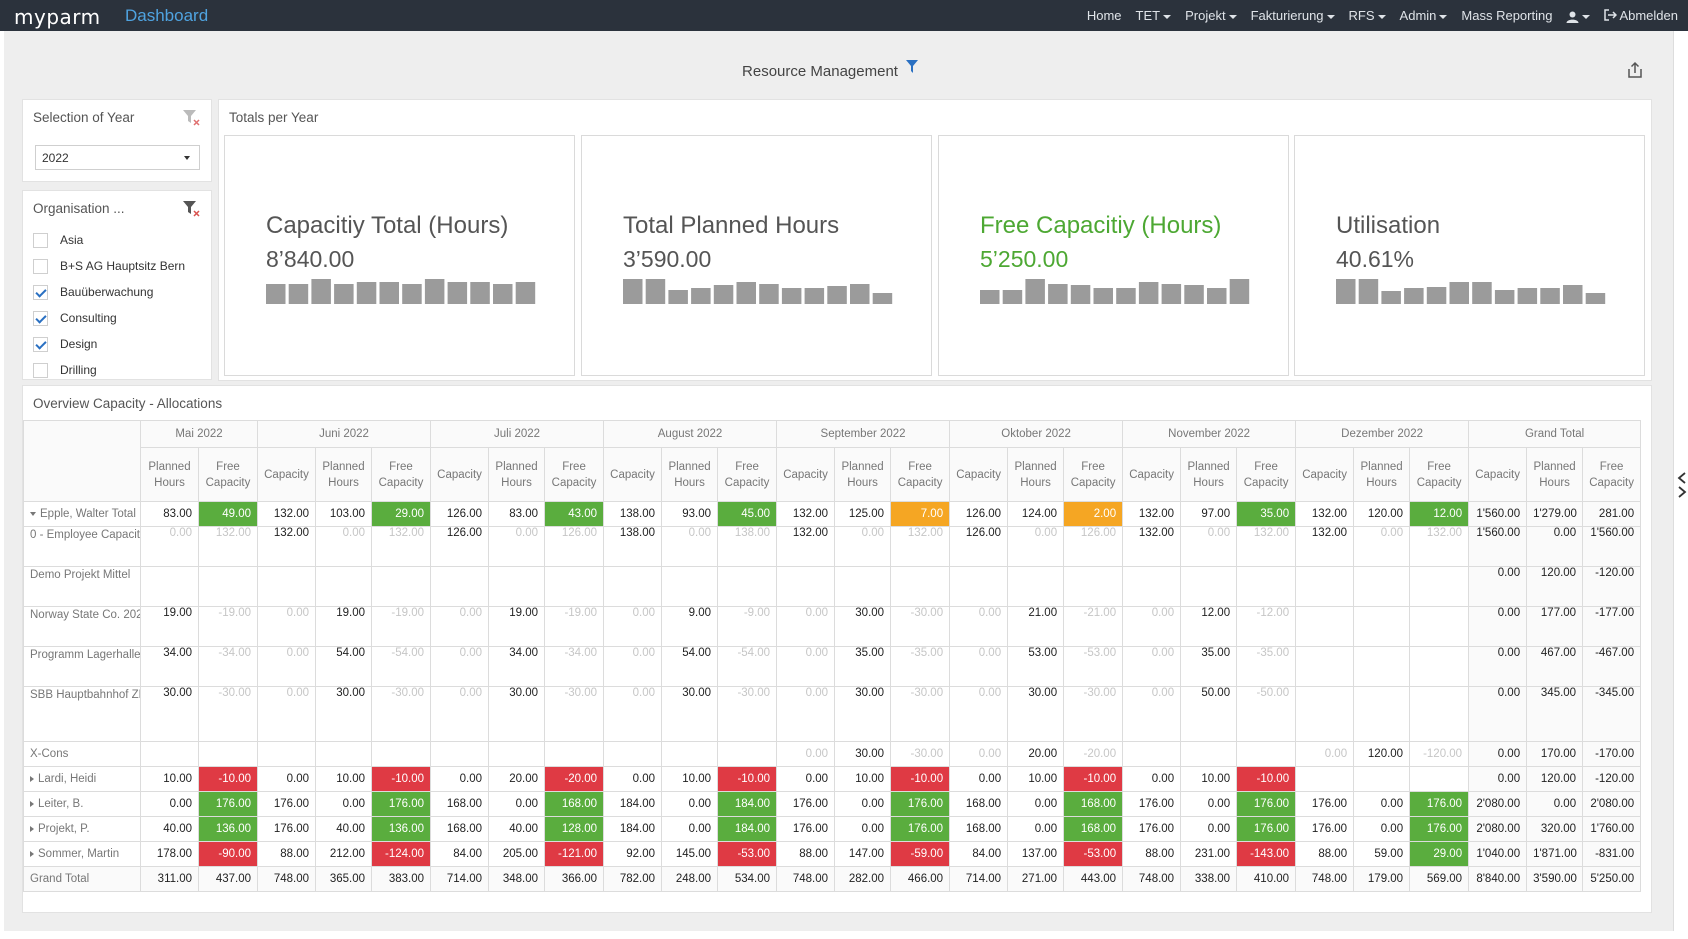 The width and height of the screenshot is (1688, 939). Describe the element at coordinates (1104, 15) in the screenshot. I see `nav-item-home: Home` at that location.